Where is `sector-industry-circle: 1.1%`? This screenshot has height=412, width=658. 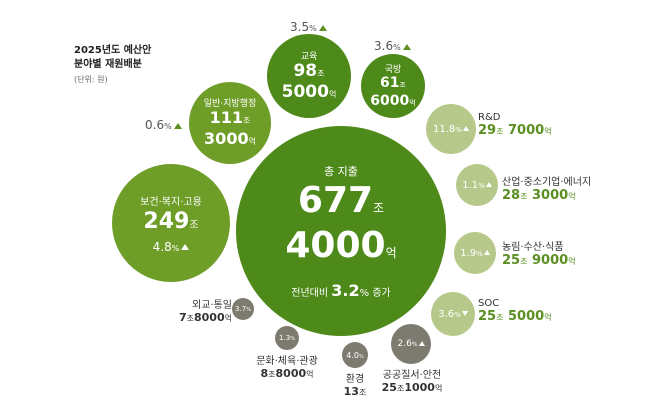
sector-industry-circle: 1.1% is located at coordinates (477, 185).